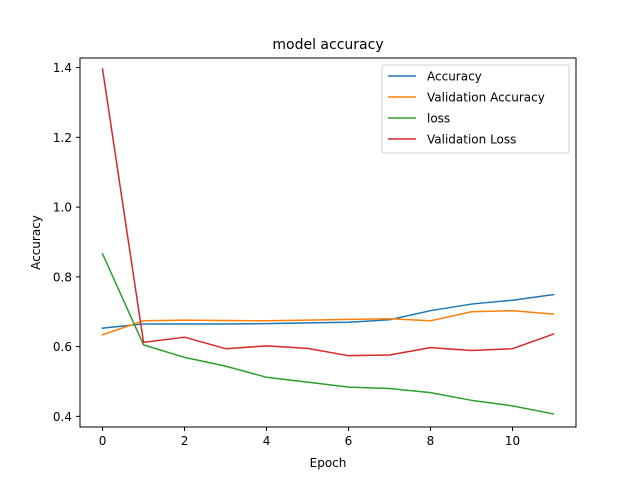  I want to click on legend-label-2: loss, so click(438, 119).